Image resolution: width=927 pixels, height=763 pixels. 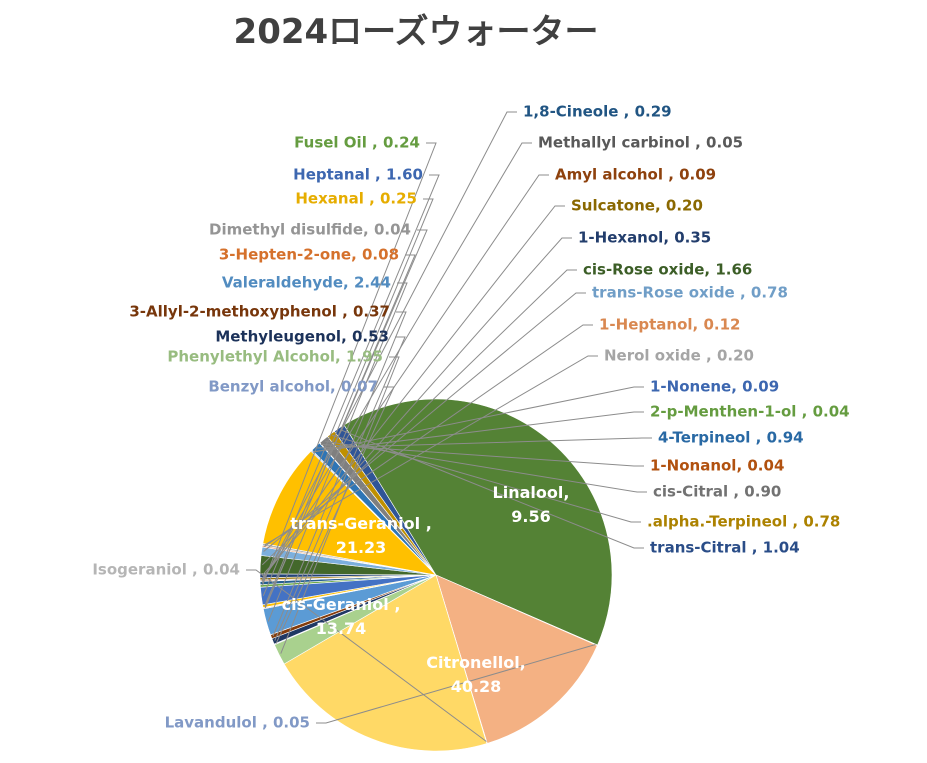 I want to click on leader-line-alpha-terpineol, so click(x=486, y=478).